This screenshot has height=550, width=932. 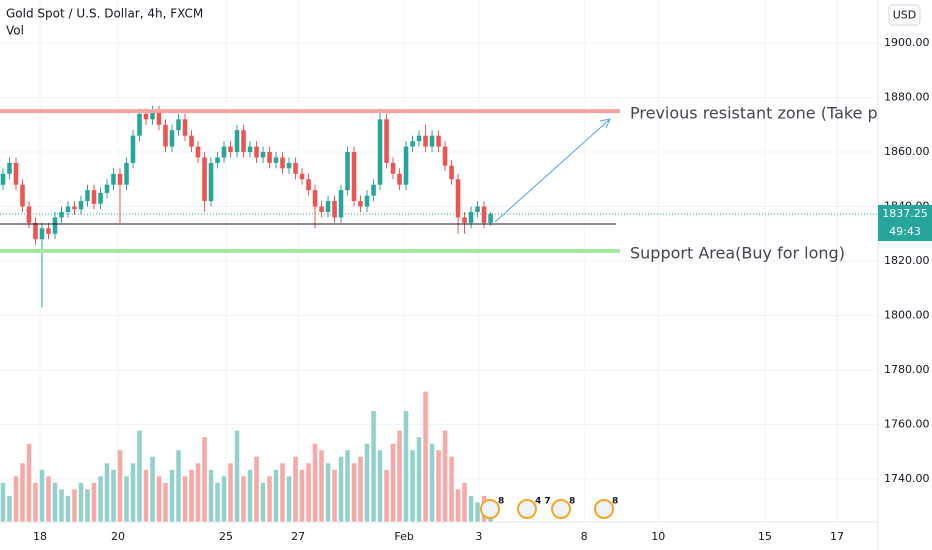 What do you see at coordinates (584, 536) in the screenshot?
I see `x-tick-label: 8` at bounding box center [584, 536].